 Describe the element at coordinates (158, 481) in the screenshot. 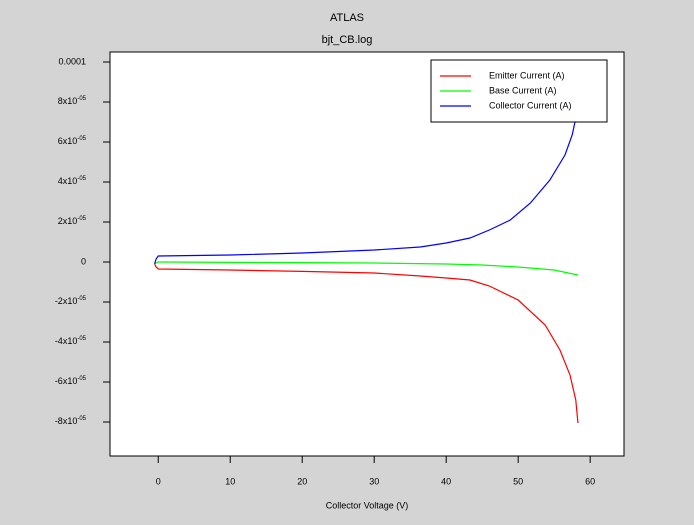

I see `x-tick-label: 0` at that location.